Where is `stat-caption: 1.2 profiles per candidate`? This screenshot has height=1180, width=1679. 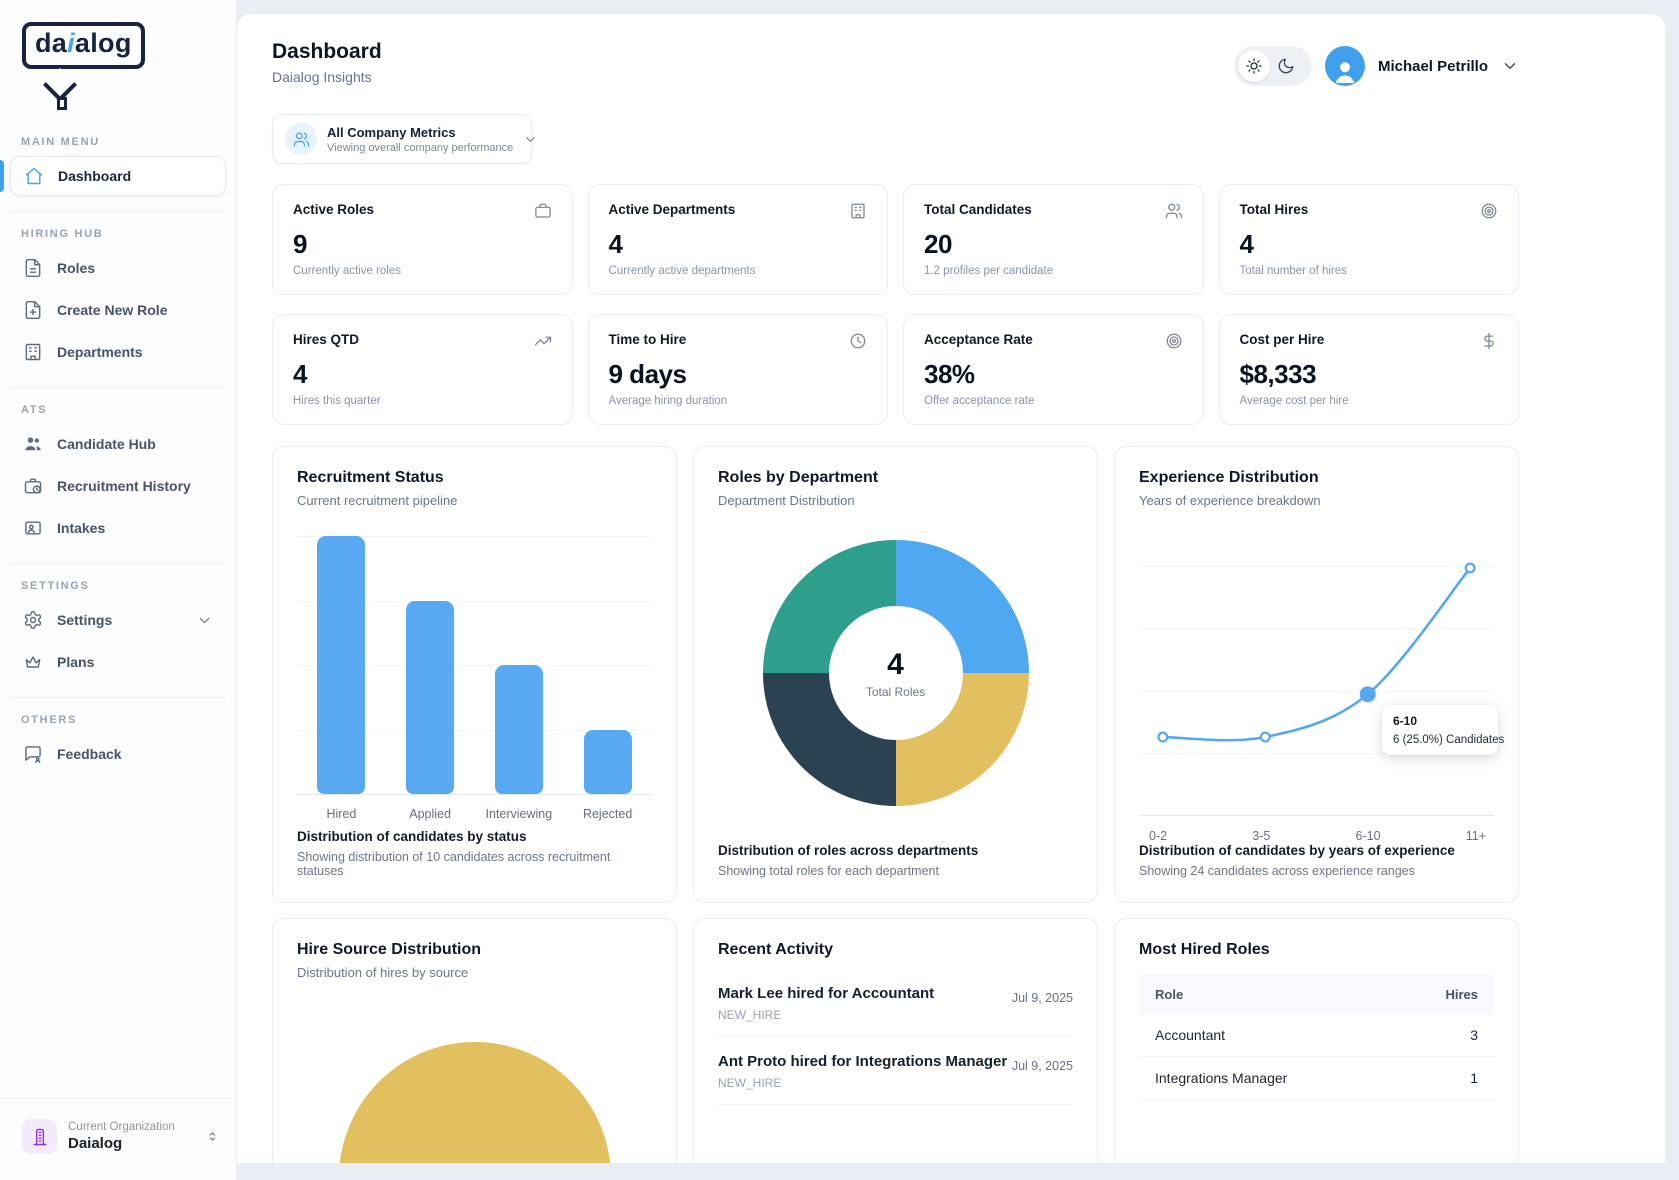 stat-caption: 1.2 profiles per candidate is located at coordinates (989, 271).